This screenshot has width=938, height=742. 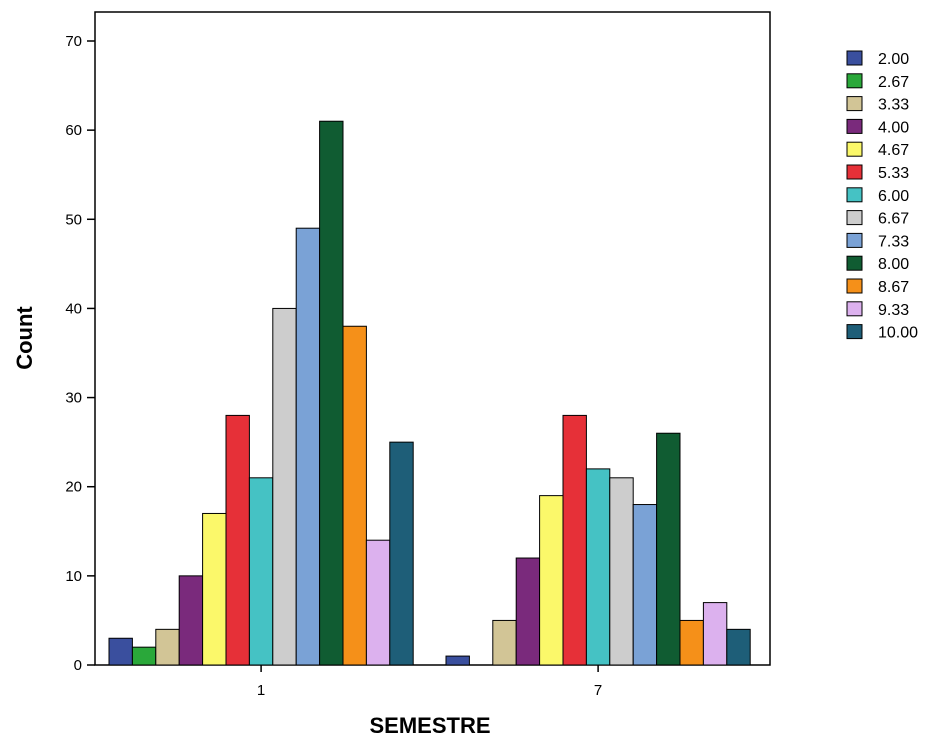 What do you see at coordinates (73, 576) in the screenshot?
I see `y-tick-label: 10` at bounding box center [73, 576].